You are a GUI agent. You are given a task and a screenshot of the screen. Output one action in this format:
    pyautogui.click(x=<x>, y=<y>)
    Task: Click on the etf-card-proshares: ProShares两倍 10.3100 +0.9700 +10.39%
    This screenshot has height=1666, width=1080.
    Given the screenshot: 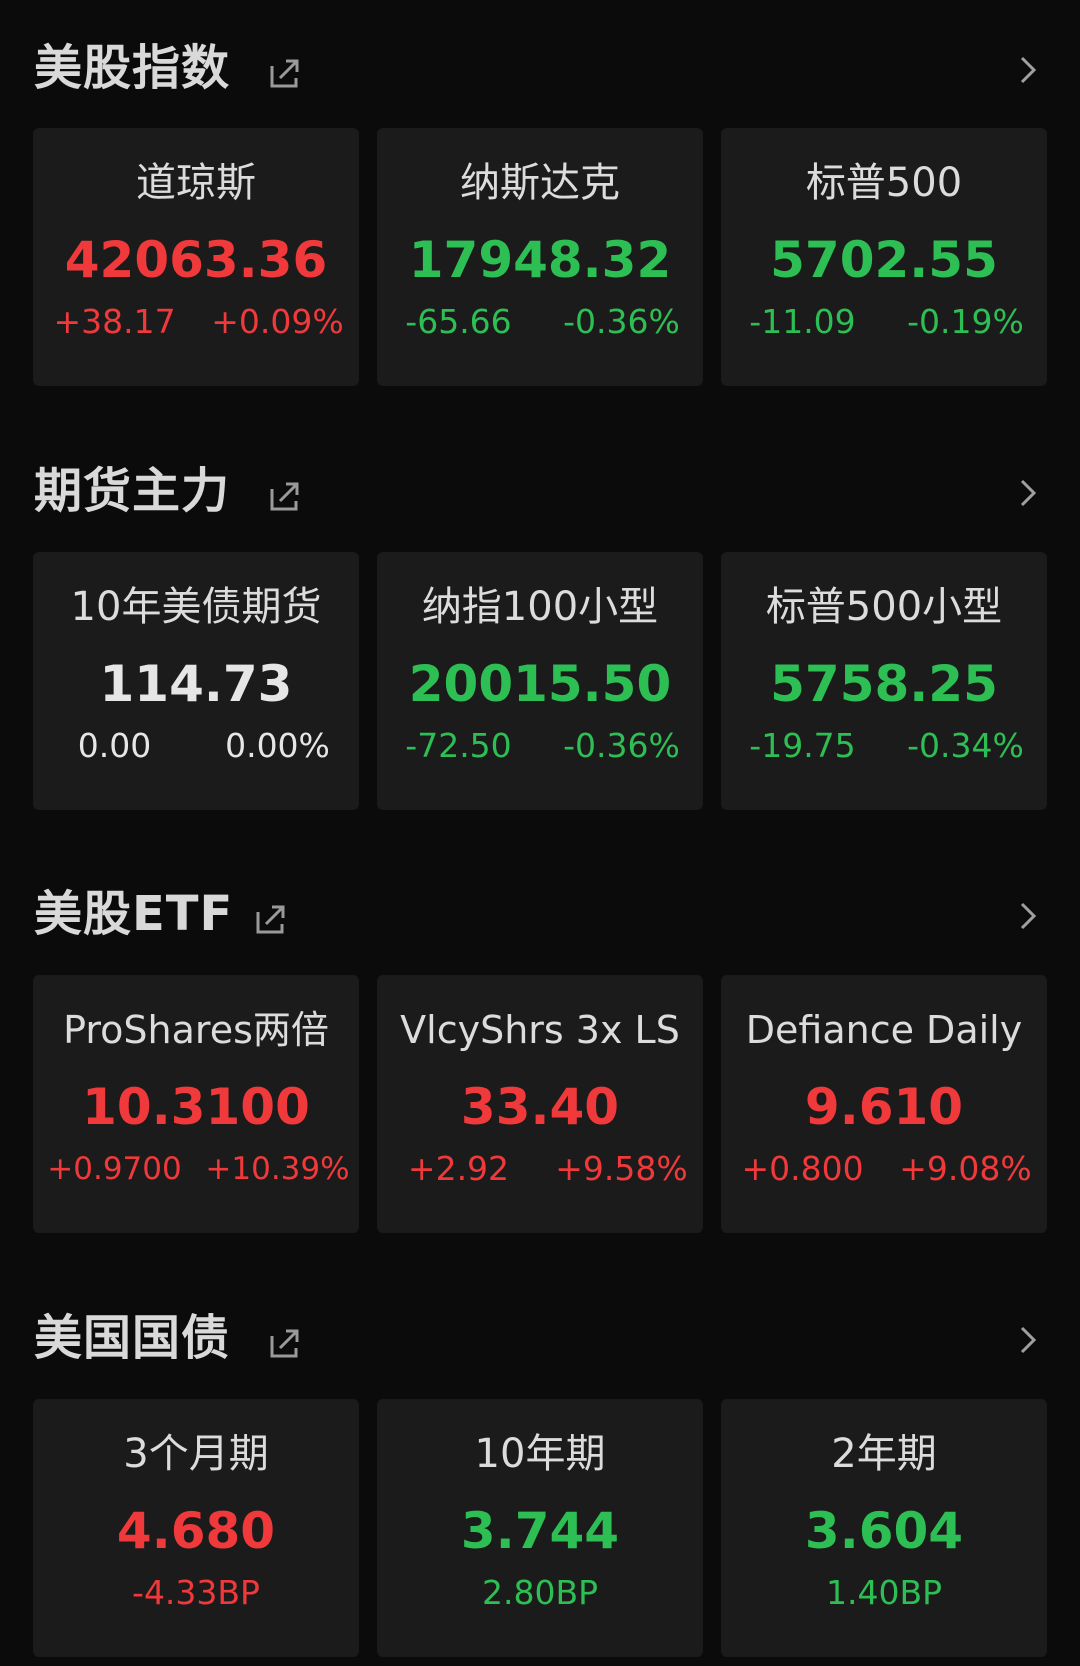 What is the action you would take?
    pyautogui.click(x=196, y=1104)
    